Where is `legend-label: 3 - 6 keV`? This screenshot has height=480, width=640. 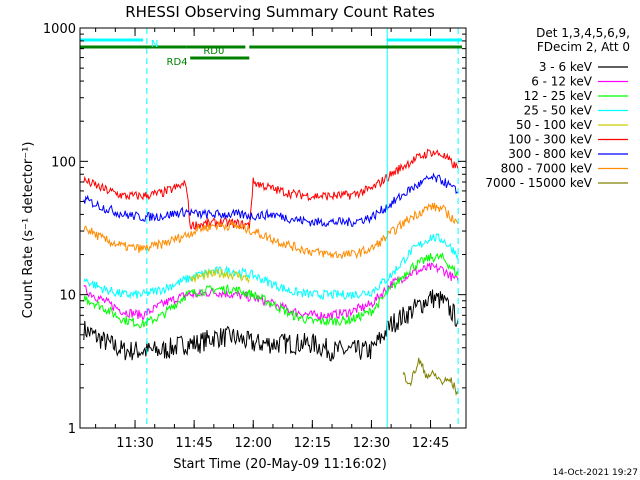 legend-label: 3 - 6 keV is located at coordinates (566, 67).